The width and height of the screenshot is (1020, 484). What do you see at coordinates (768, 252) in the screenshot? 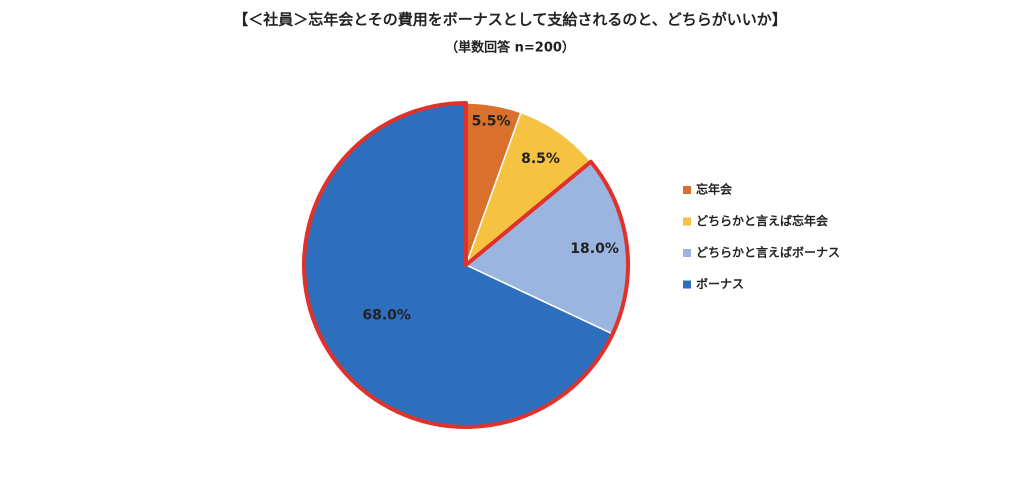
I see `legend-label: どちらかと言えばボーナス` at bounding box center [768, 252].